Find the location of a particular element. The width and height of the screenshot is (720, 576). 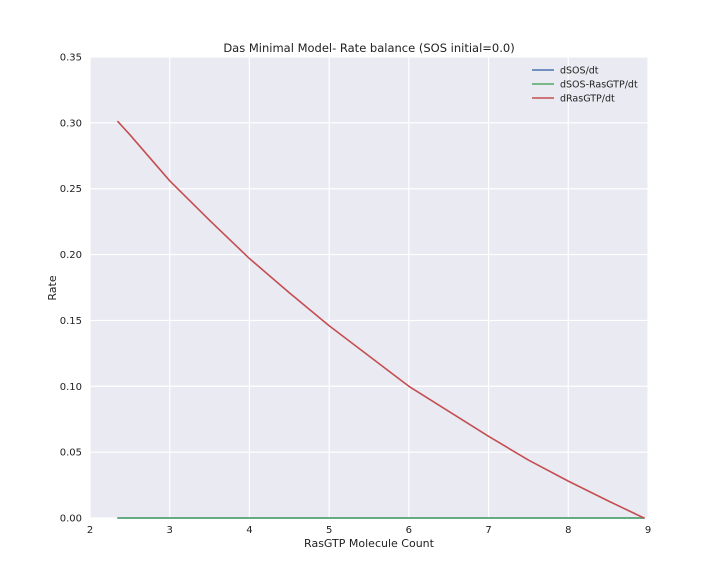

y-tick-label: 0.20 is located at coordinates (71, 255).